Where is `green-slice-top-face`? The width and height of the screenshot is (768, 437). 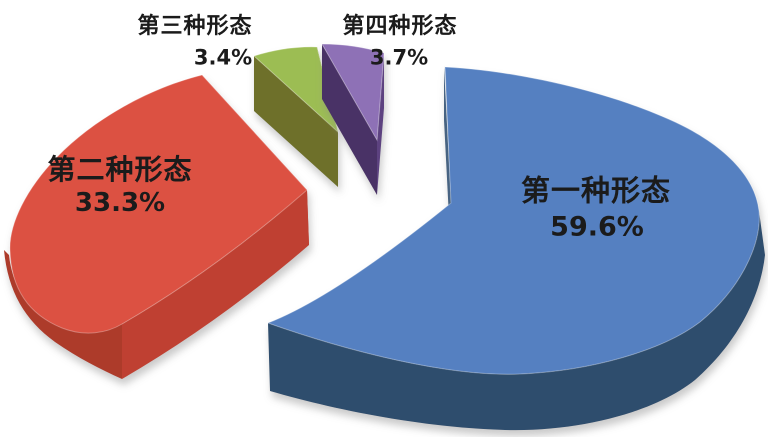
green-slice-top-face is located at coordinates (296, 90).